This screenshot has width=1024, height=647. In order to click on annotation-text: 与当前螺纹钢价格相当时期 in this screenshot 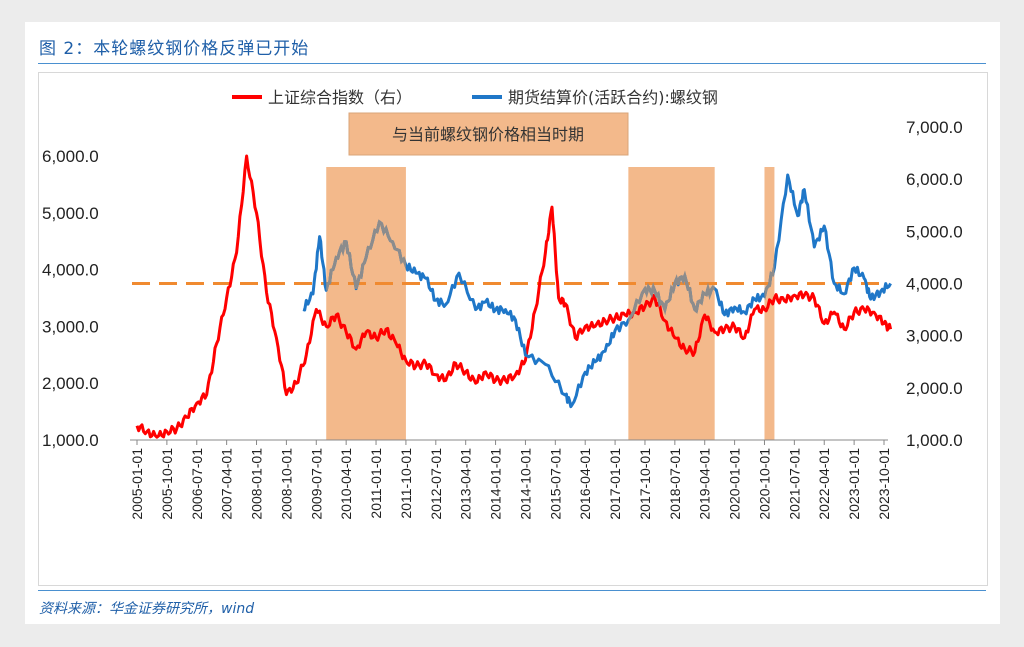, I will do `click(488, 134)`.